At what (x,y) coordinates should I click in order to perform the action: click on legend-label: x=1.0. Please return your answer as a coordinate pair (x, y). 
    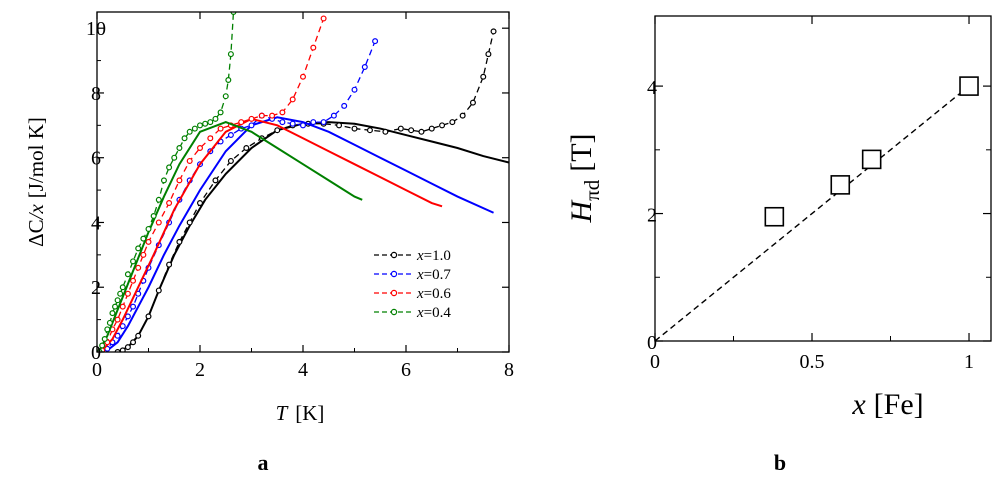
    Looking at the image, I should click on (433, 256).